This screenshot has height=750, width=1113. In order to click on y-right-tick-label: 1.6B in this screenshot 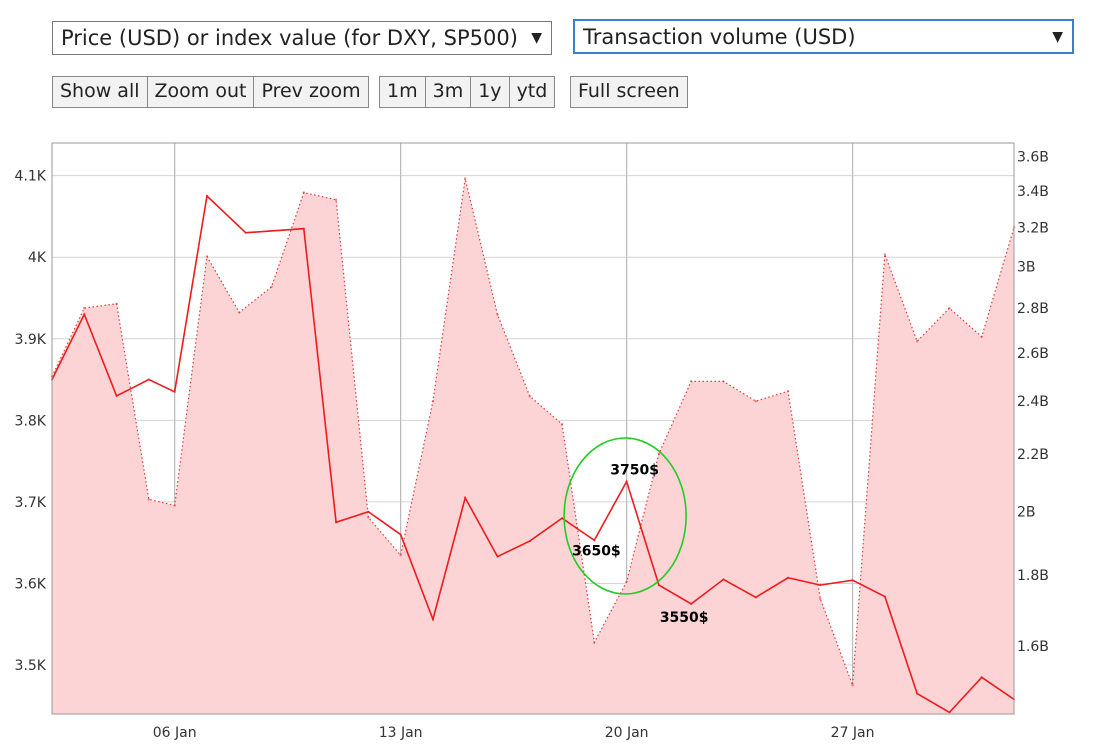, I will do `click(1033, 647)`.